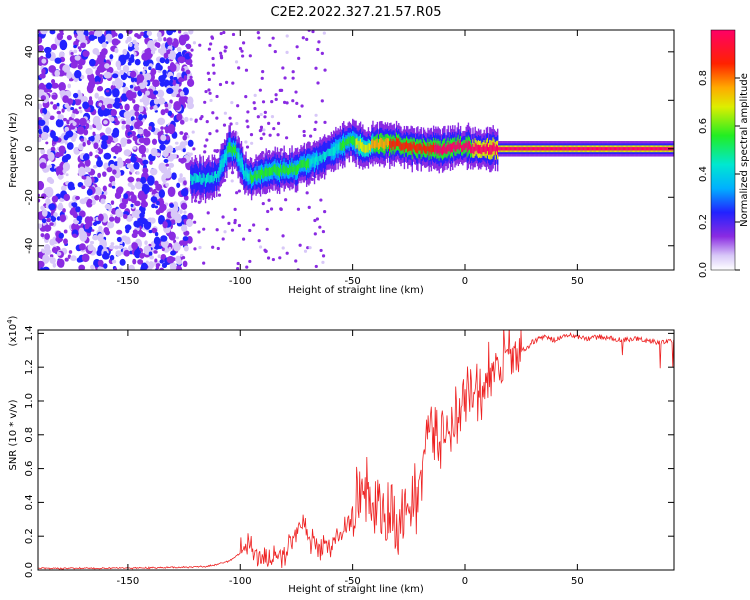  What do you see at coordinates (29, 502) in the screenshot?
I see `snr-y-tick-label: 0.4` at bounding box center [29, 502].